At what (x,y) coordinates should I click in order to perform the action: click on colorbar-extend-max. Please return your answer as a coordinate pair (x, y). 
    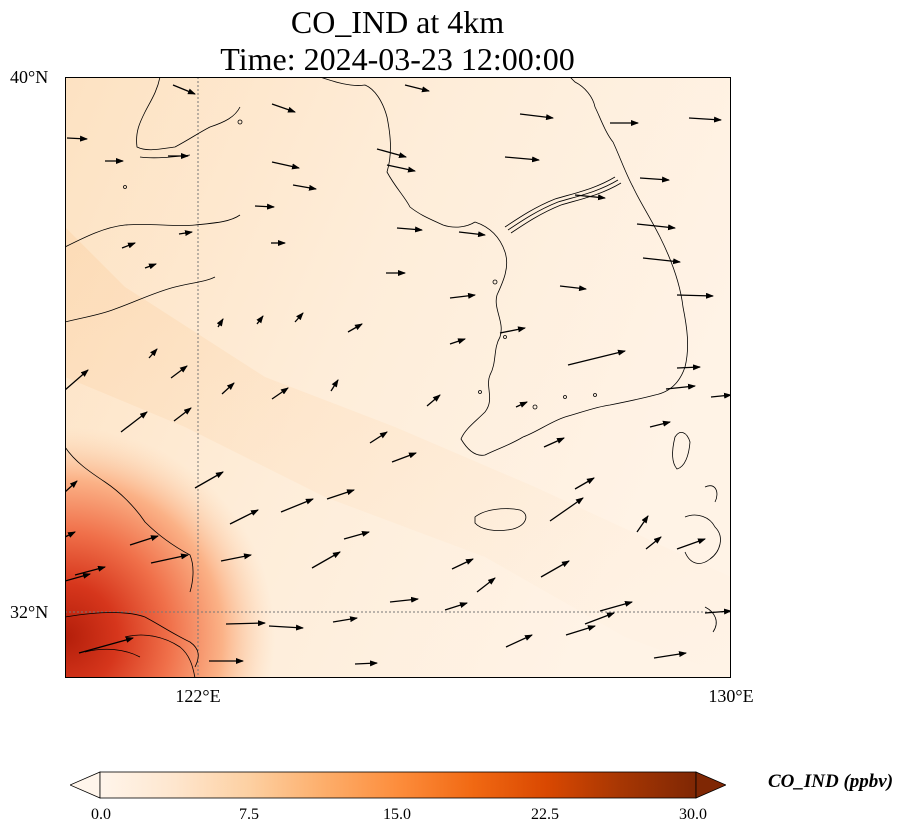
    Looking at the image, I should click on (710, 785).